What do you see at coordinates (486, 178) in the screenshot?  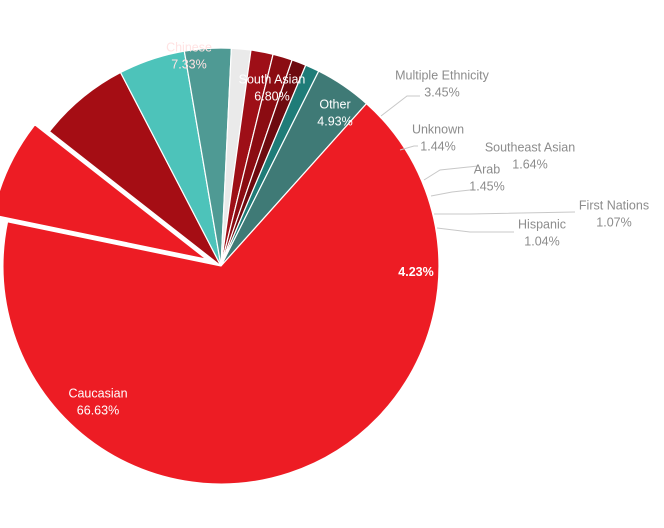 I see `pie-label-arab: Arab 1.45%` at bounding box center [486, 178].